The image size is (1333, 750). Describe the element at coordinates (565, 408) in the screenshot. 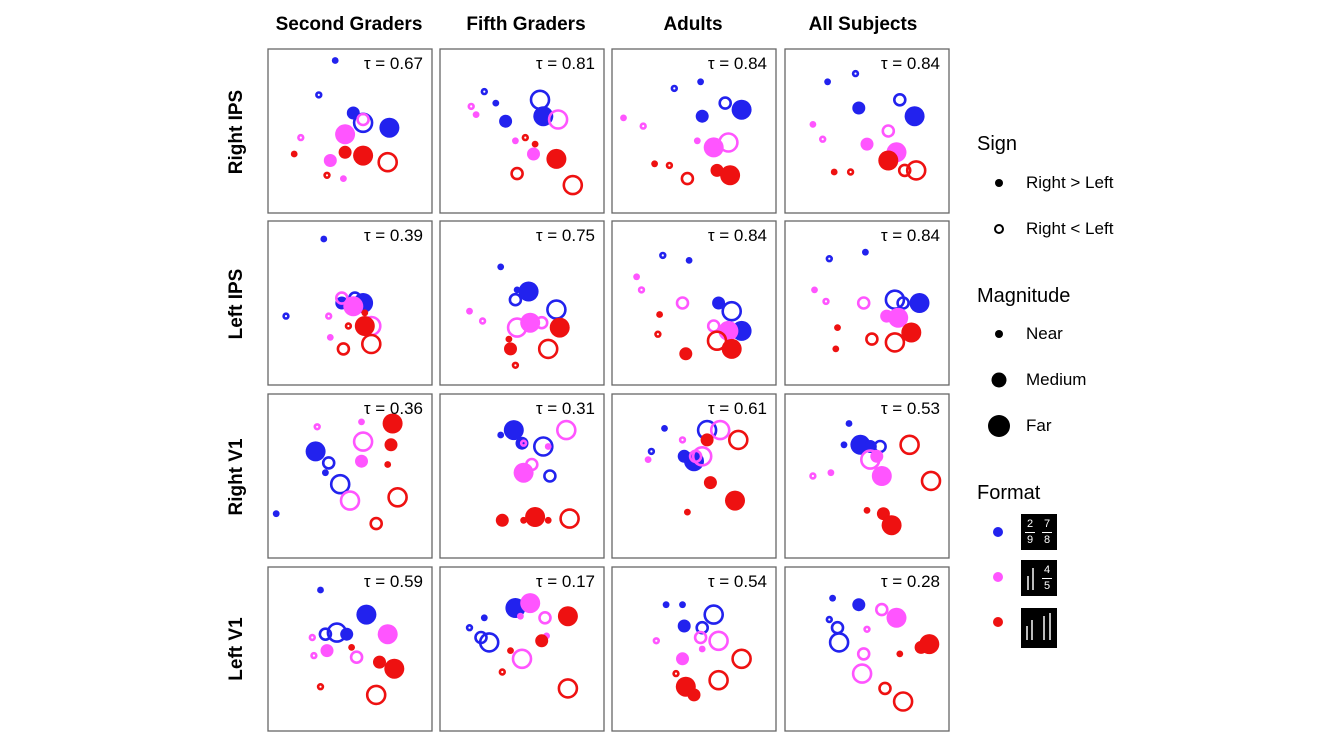

I see `tau-label: τ = 0.31` at that location.